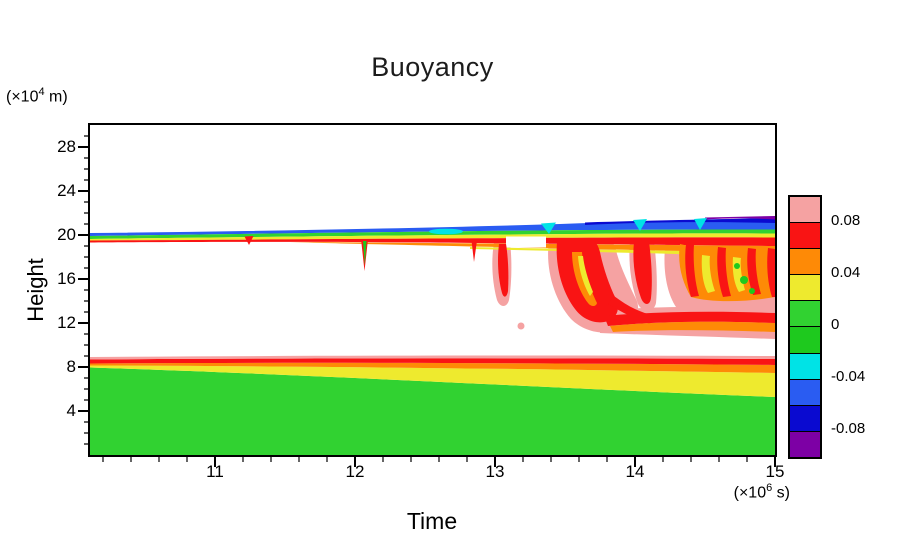 The height and width of the screenshot is (544, 904). What do you see at coordinates (56, 97) in the screenshot?
I see `y-unit-suffix: m)` at bounding box center [56, 97].